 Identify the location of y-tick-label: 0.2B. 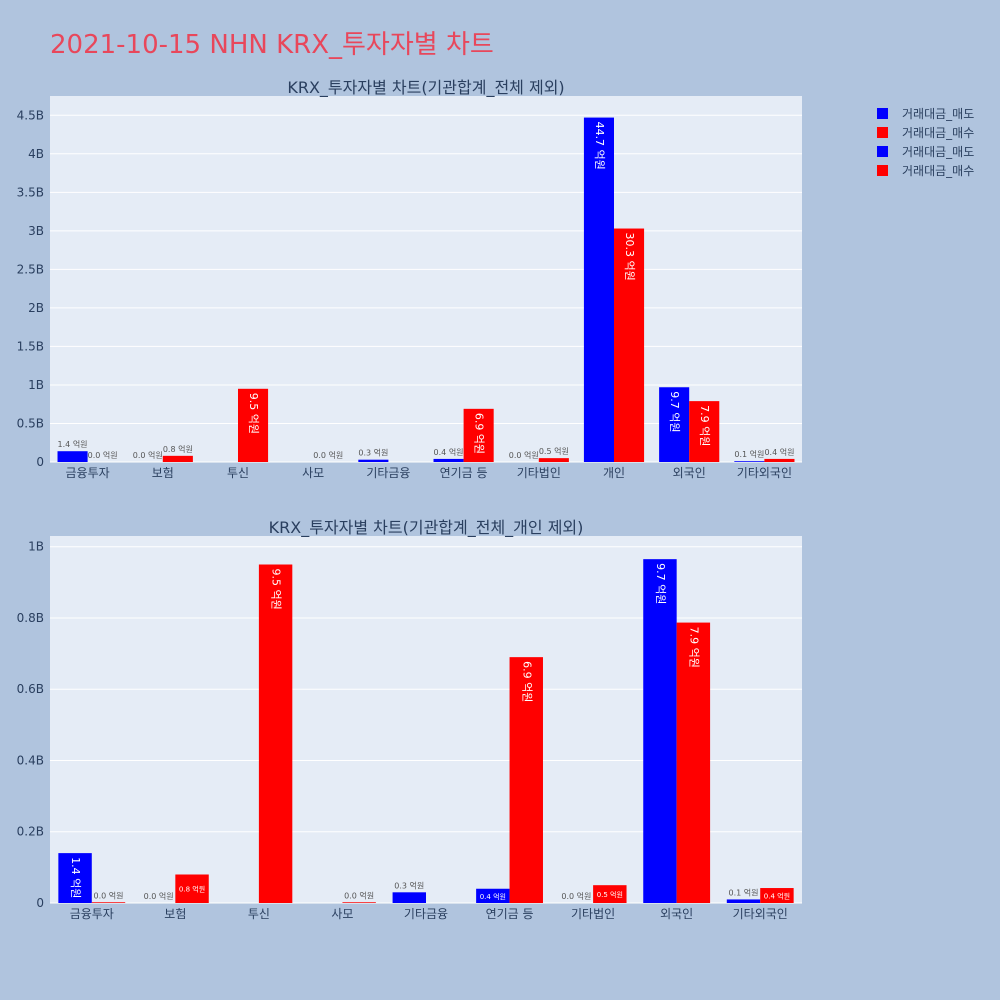
(30, 832).